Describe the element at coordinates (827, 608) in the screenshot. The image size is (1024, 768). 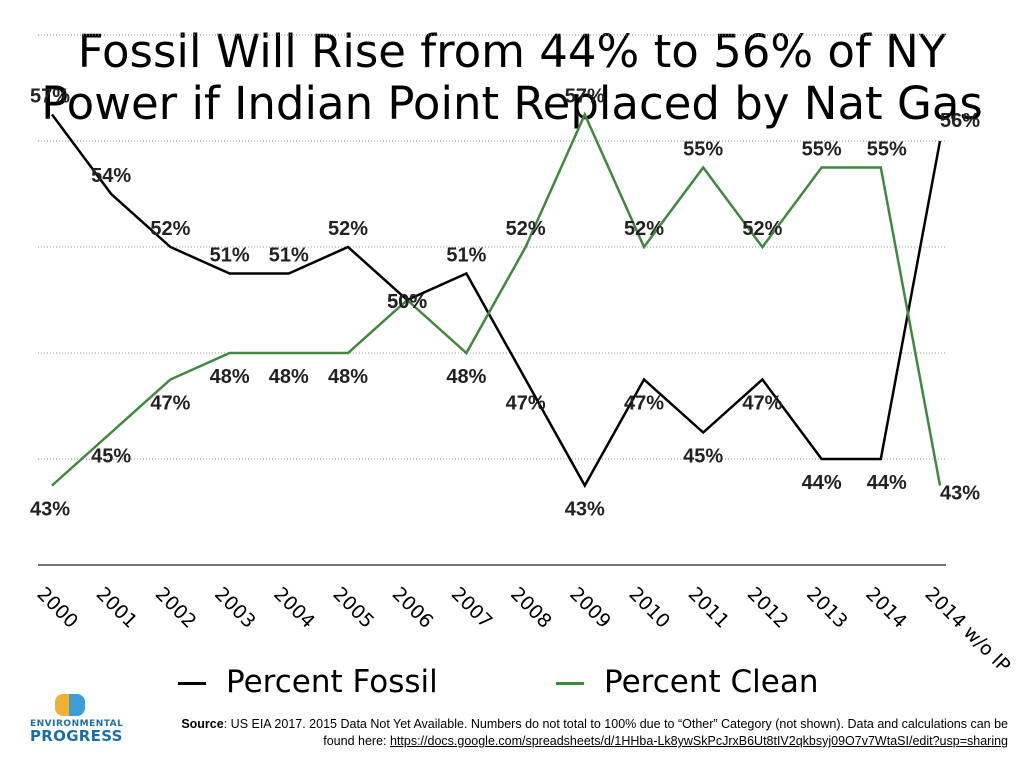
I see `x-tick-label: 2013` at that location.